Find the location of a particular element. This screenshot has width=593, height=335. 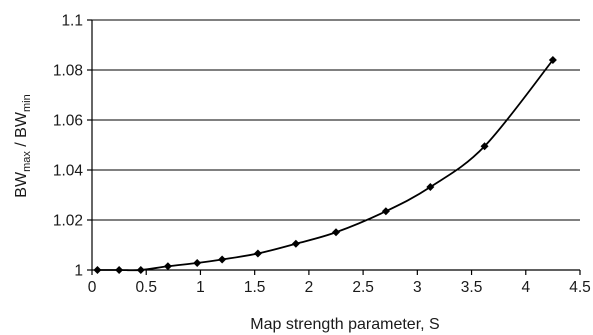

y-tick-label: 1.1 is located at coordinates (72, 21).